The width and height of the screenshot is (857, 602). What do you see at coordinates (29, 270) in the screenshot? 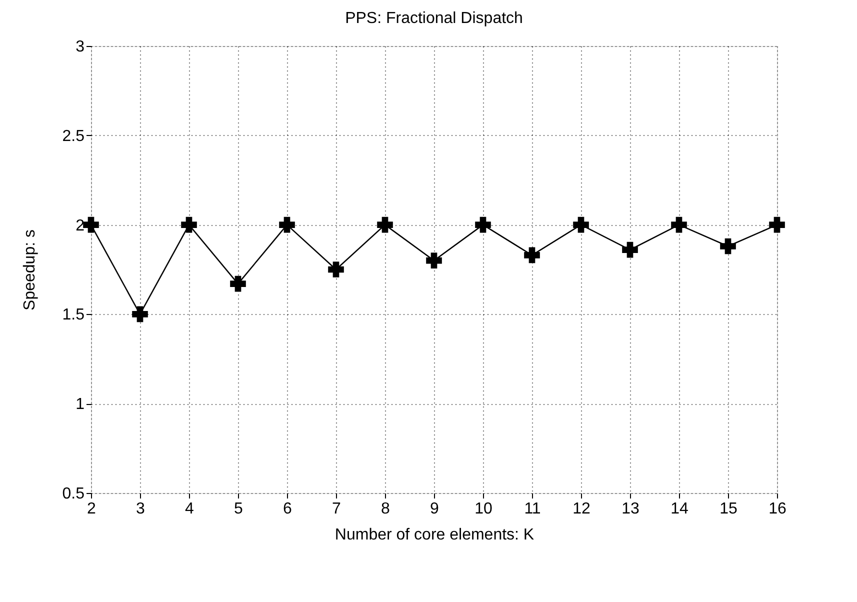
I see `y-axis-title: Speedup: s` at bounding box center [29, 270].